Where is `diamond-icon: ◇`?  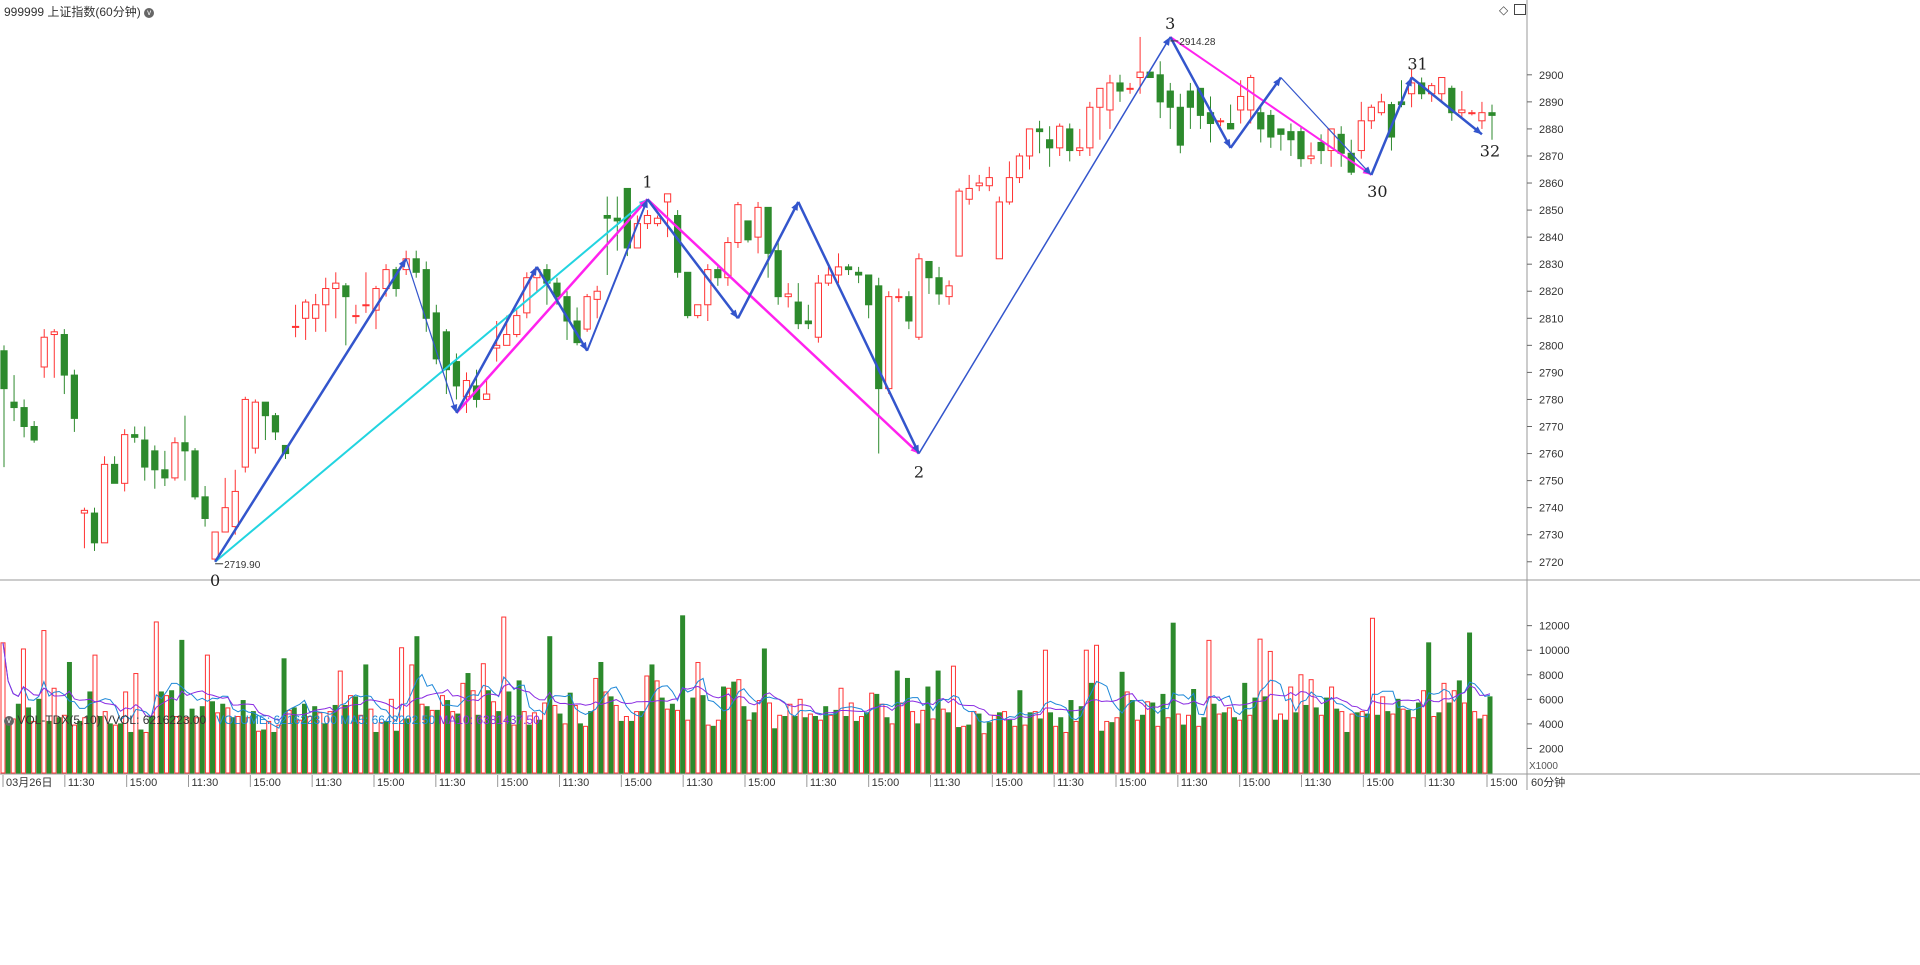
diamond-icon: ◇ is located at coordinates (1504, 10).